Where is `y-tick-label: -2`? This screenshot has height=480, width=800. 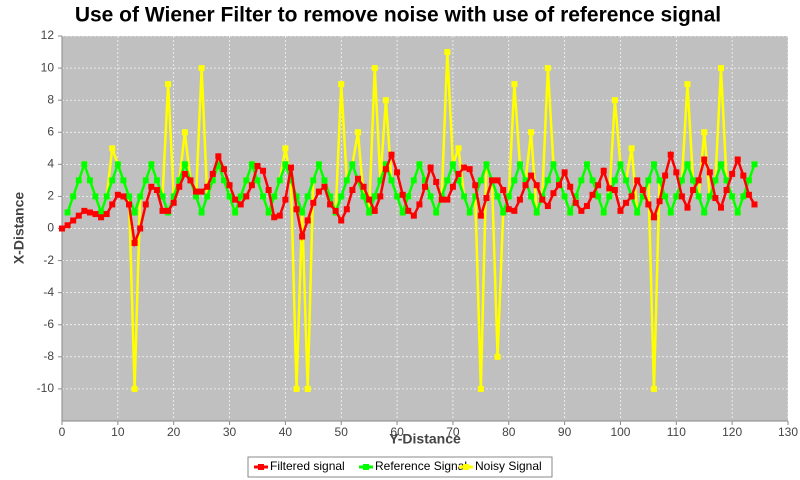 y-tick-label: -2 is located at coordinates (48, 260).